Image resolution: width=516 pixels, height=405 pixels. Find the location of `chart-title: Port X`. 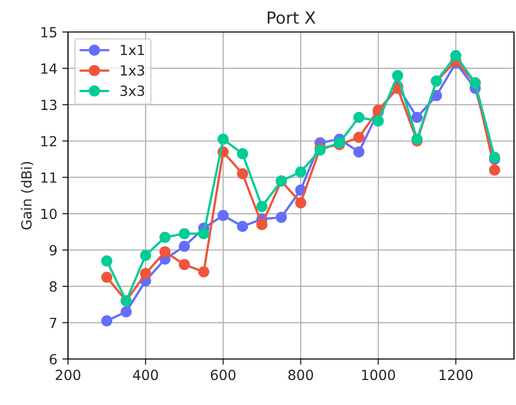

chart-title: Port X is located at coordinates (292, 18).